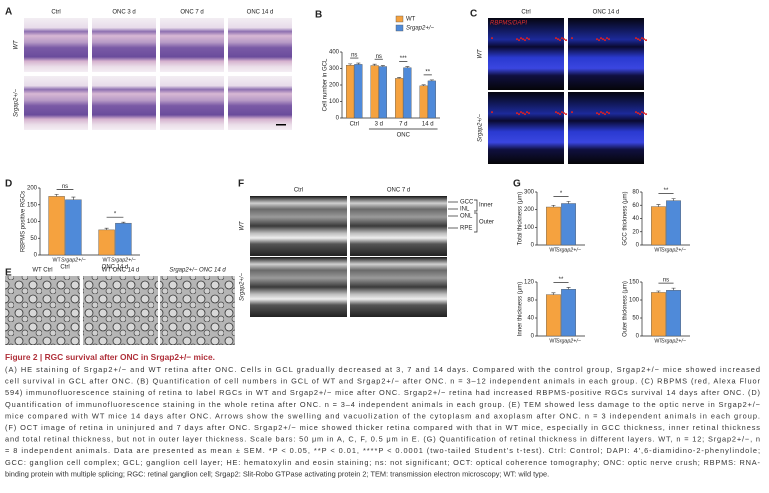 This screenshot has height=493, width=769. Describe the element at coordinates (529, 193) in the screenshot. I see `y-tick-label: 300` at that location.